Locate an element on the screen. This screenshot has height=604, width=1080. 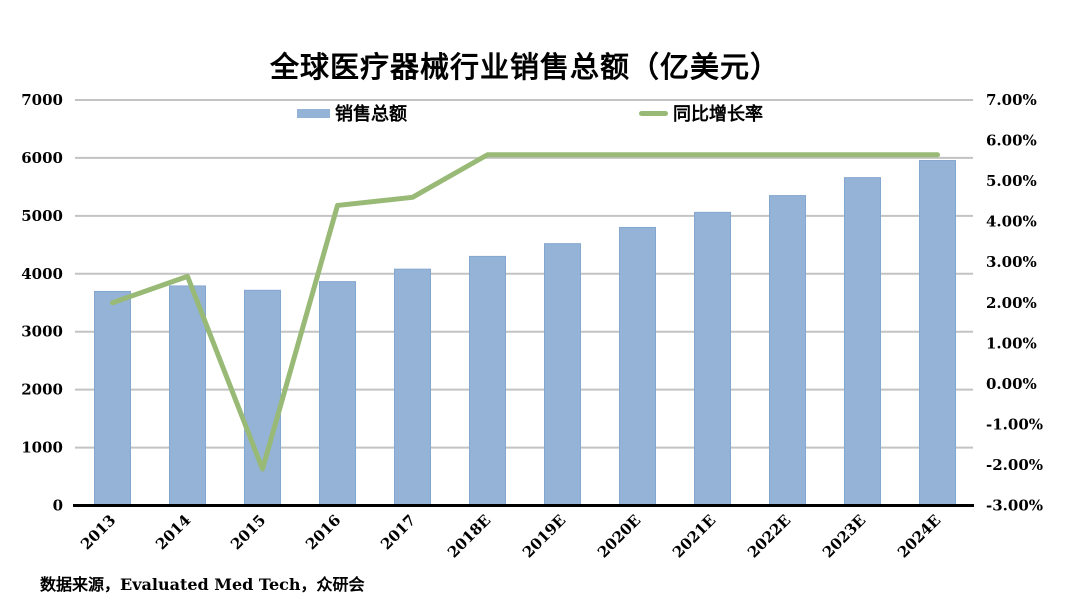
left-axis-label-5000: 5000 is located at coordinates (42, 216).